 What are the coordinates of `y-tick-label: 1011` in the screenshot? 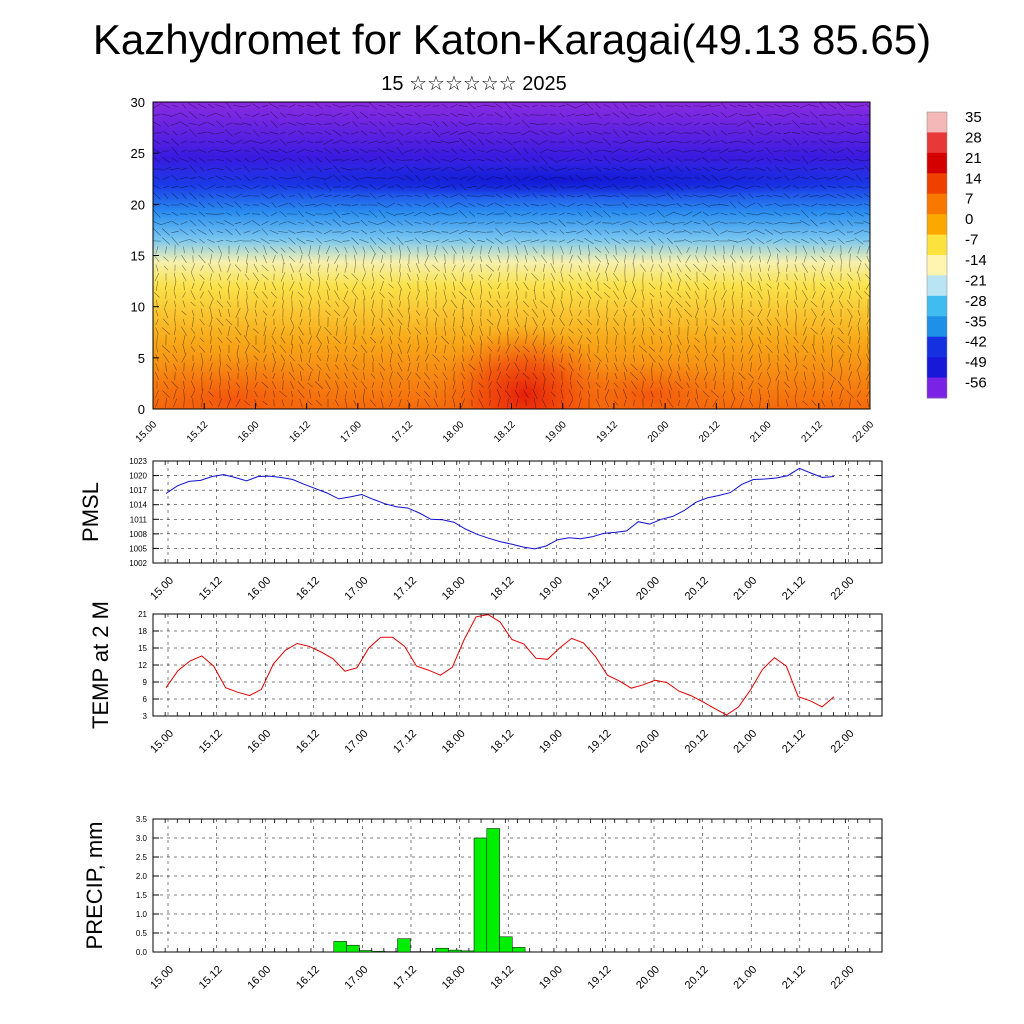 It's located at (139, 519).